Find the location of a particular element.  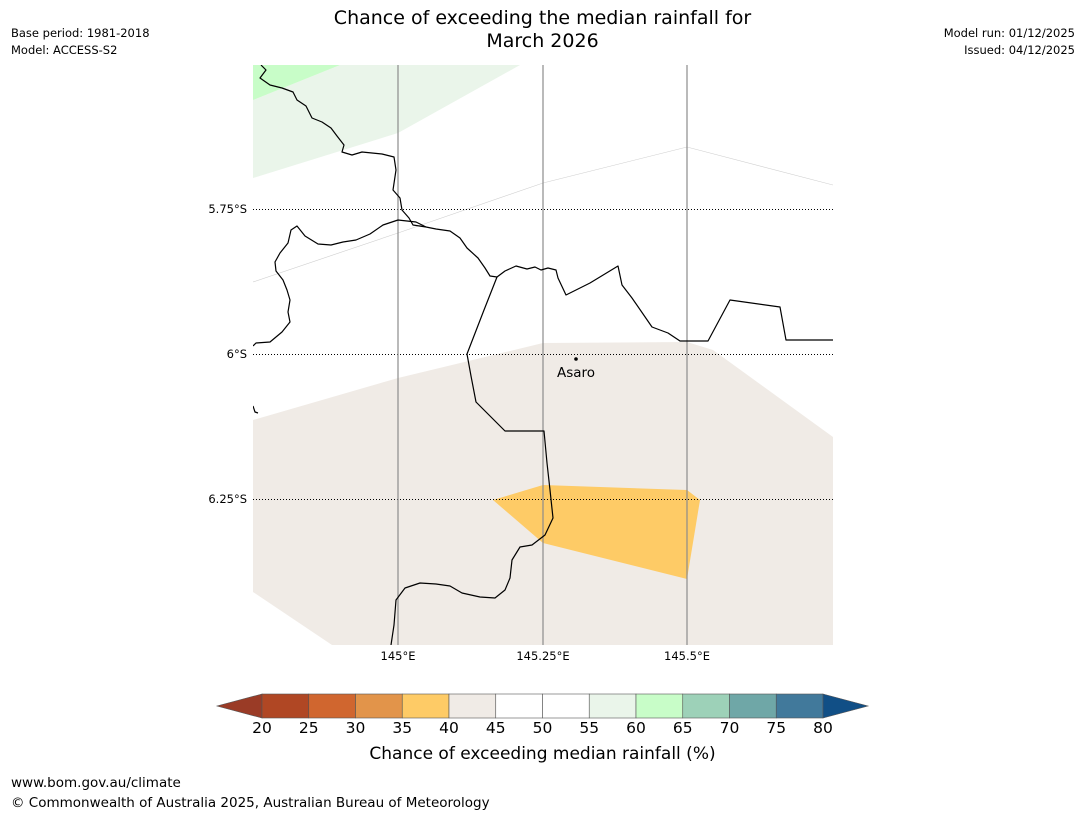

colorbar-tick-55: 55 is located at coordinates (589, 728).